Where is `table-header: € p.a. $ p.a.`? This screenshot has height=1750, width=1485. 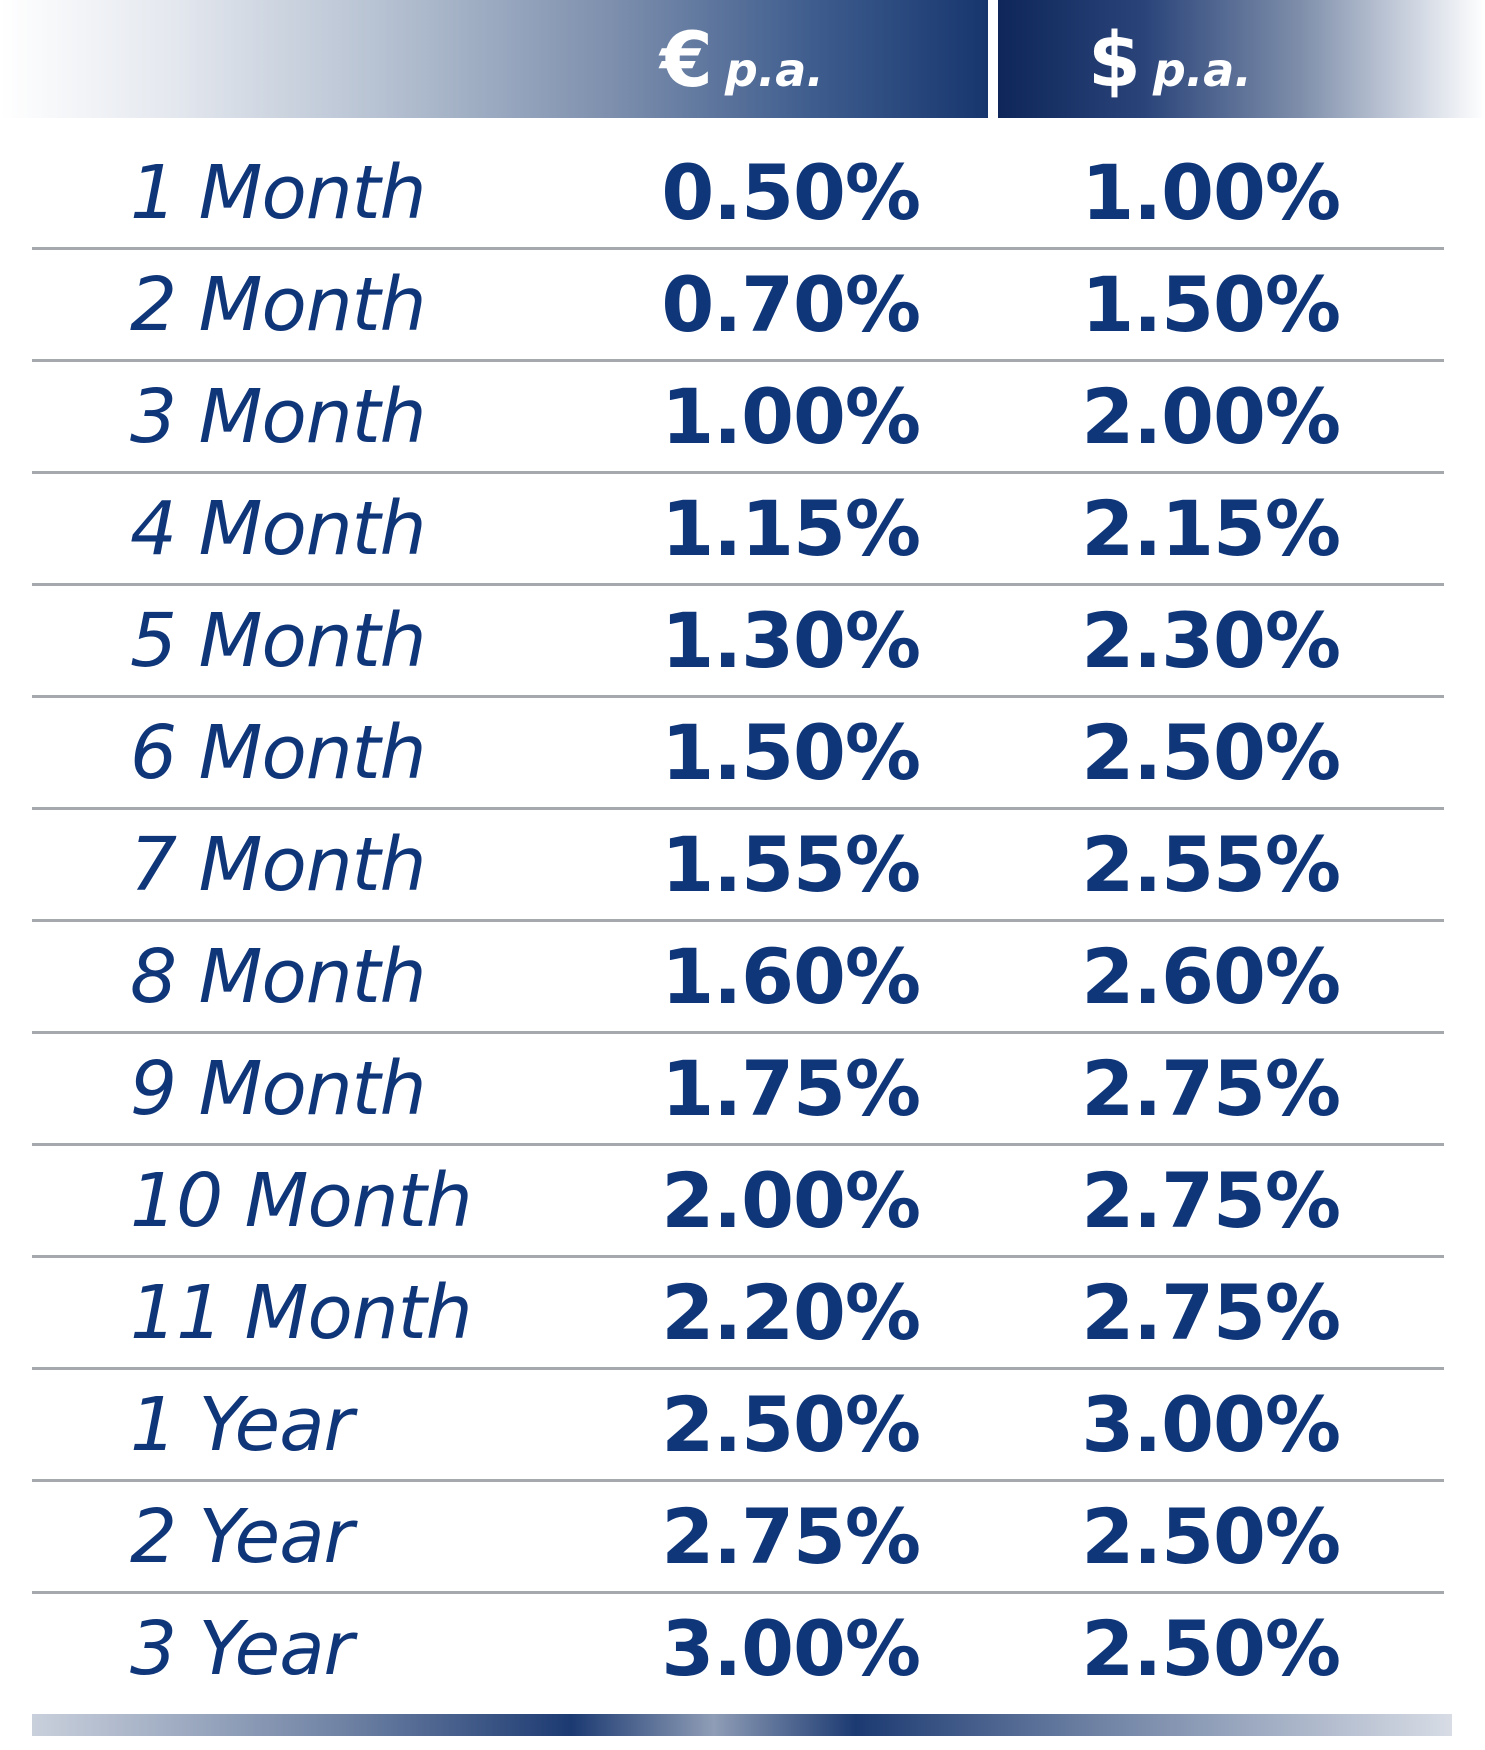
table-header: € p.a. $ p.a. is located at coordinates (742, 59).